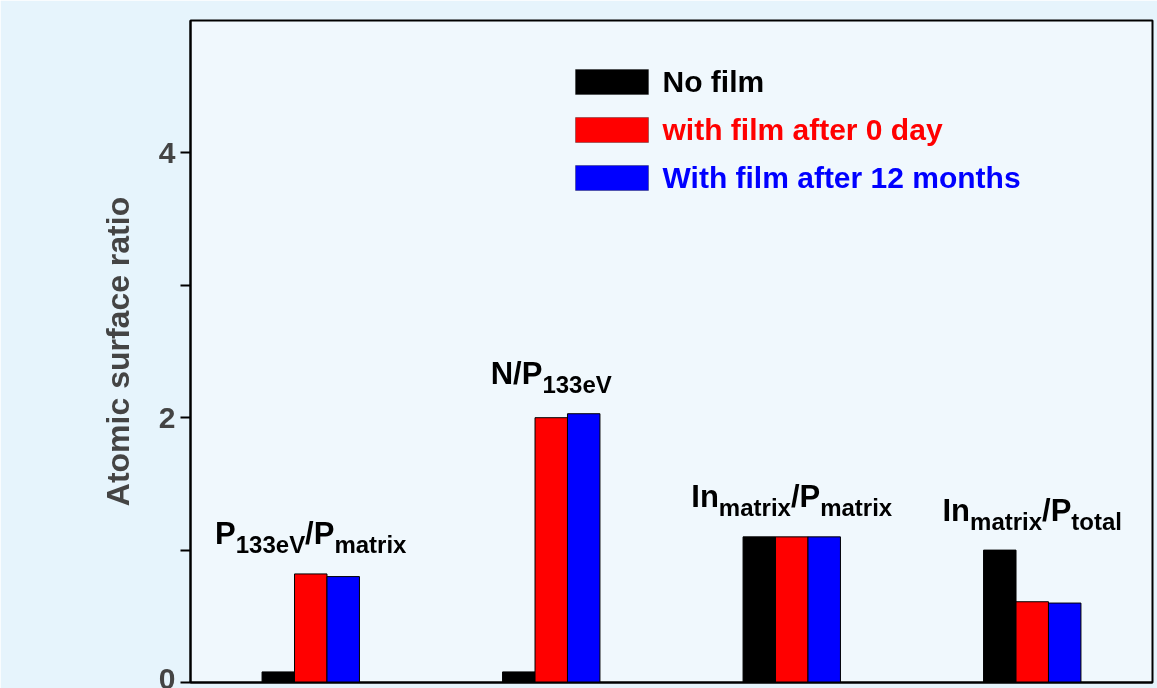  Describe the element at coordinates (167, 152) in the screenshot. I see `y-tick-label: 4` at that location.